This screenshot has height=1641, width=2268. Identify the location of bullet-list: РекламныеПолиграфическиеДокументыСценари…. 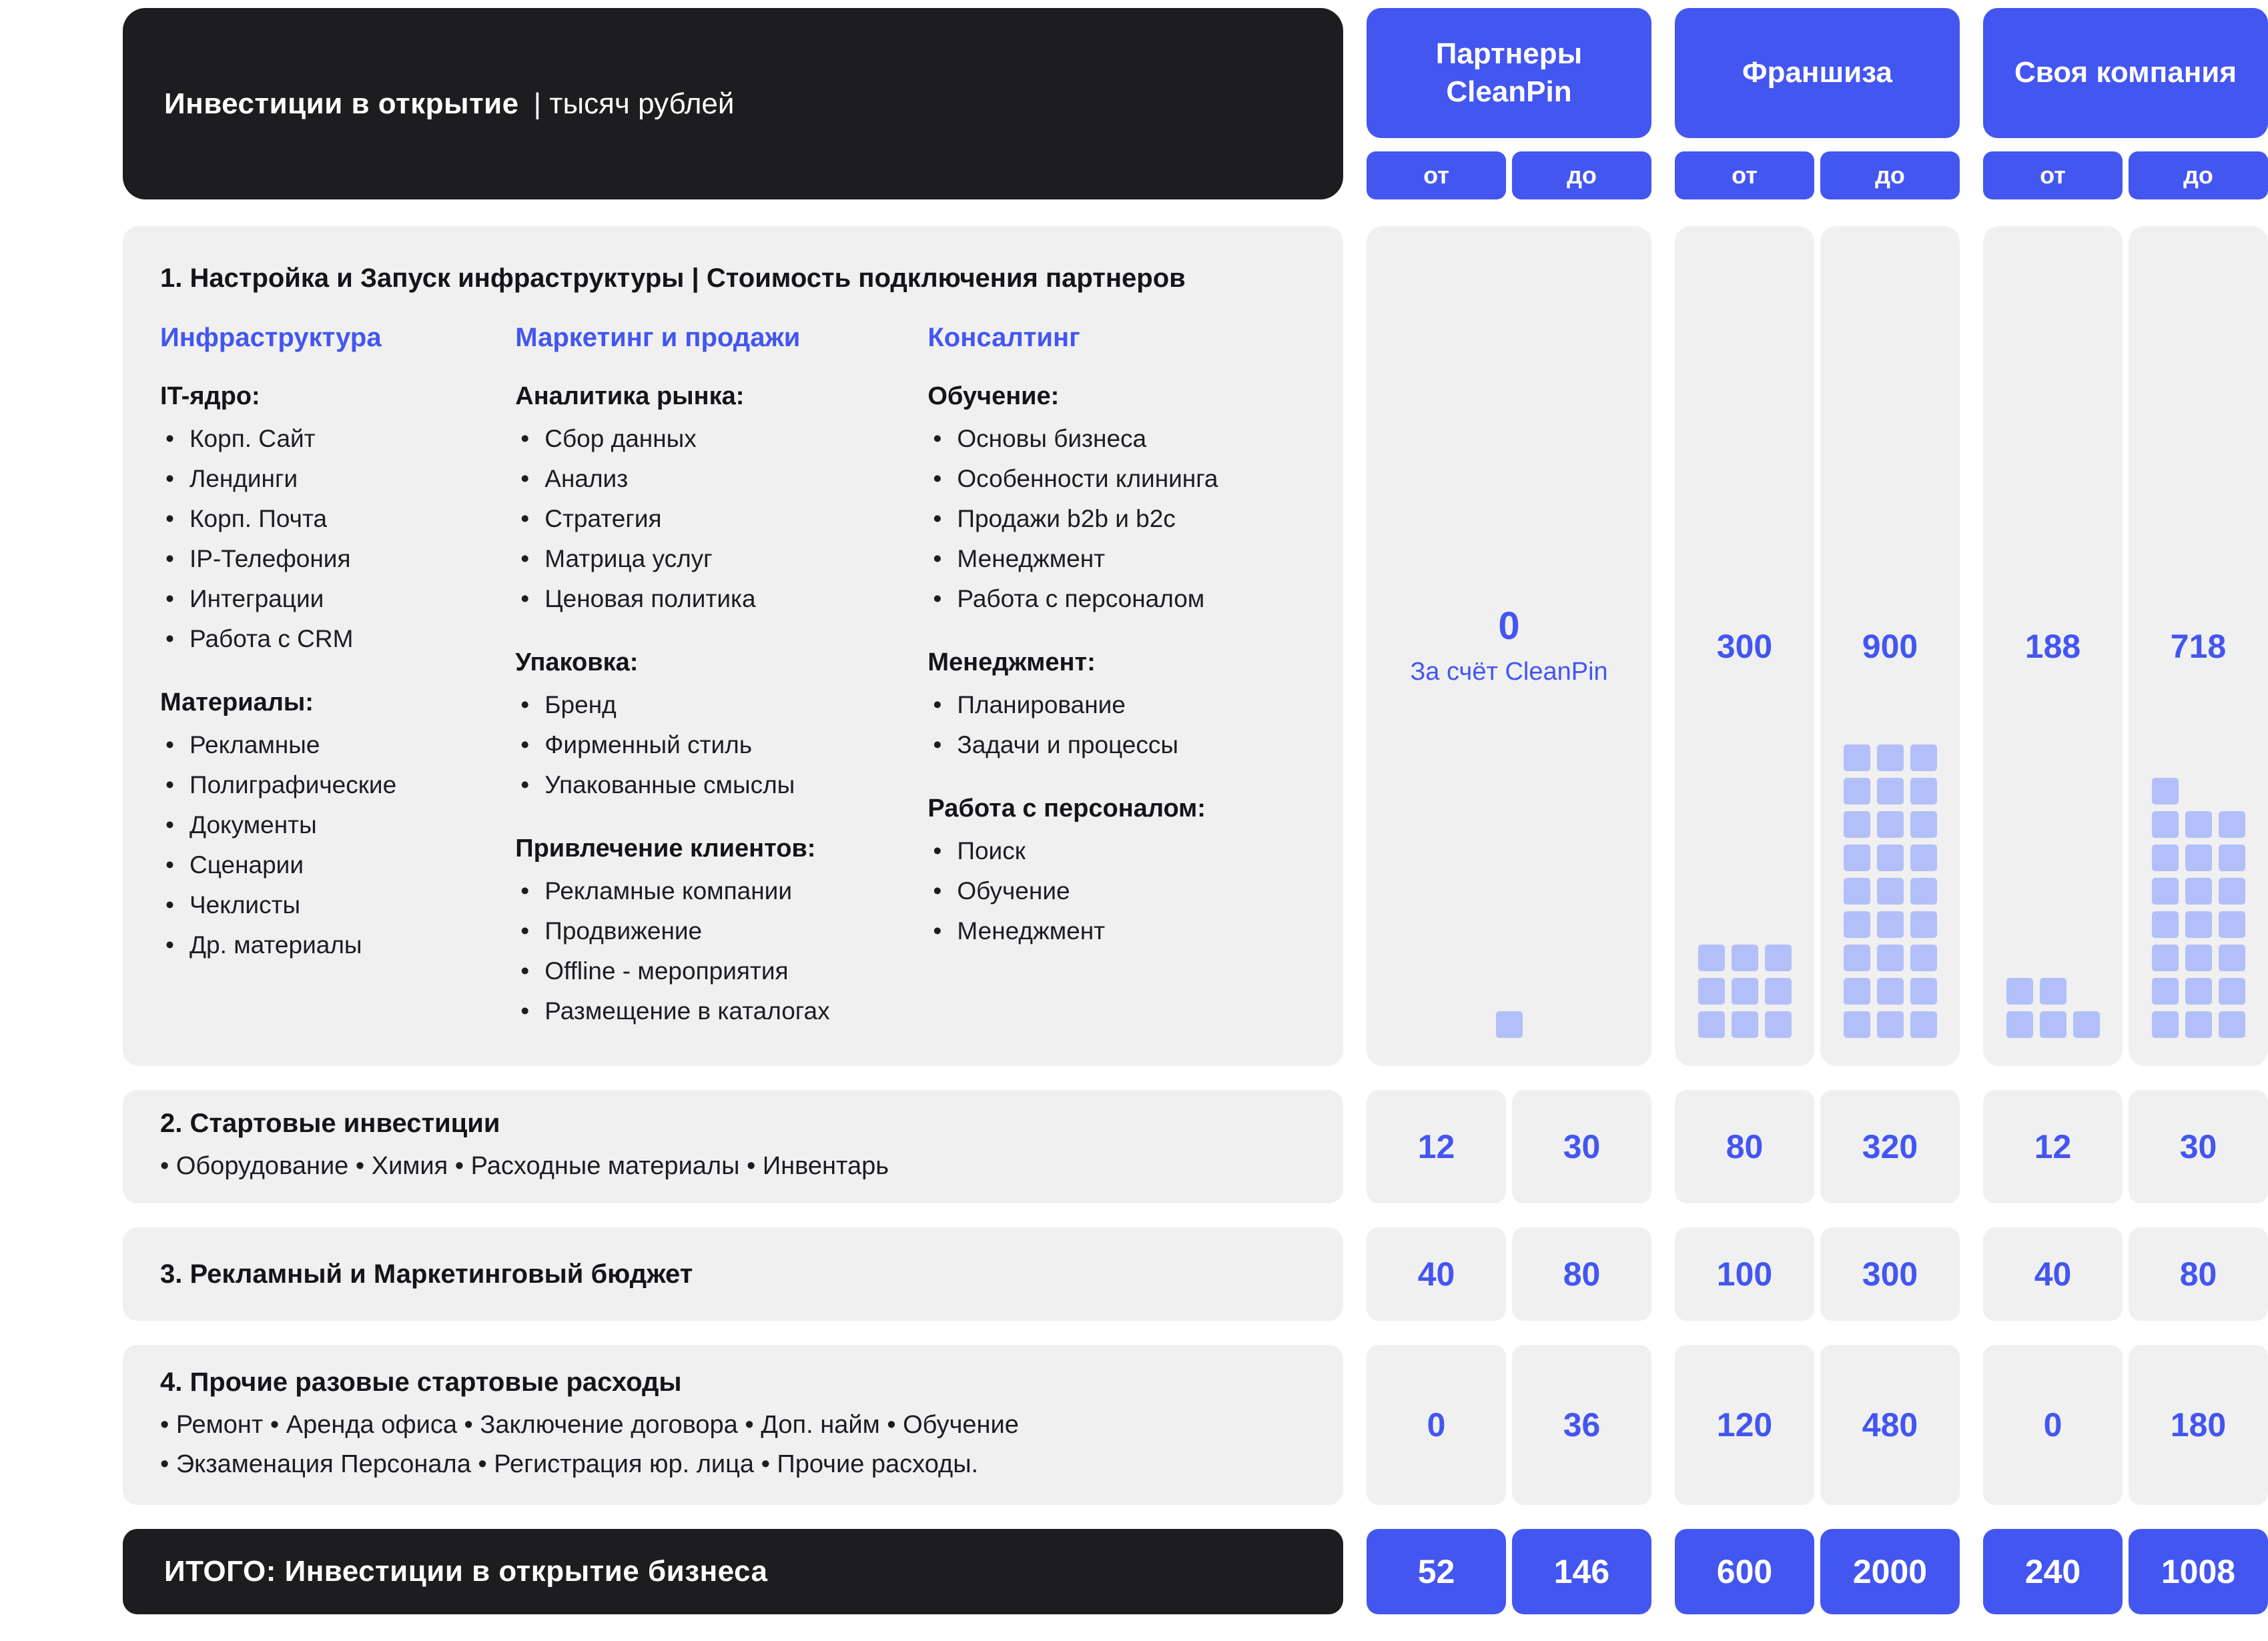
(324, 845).